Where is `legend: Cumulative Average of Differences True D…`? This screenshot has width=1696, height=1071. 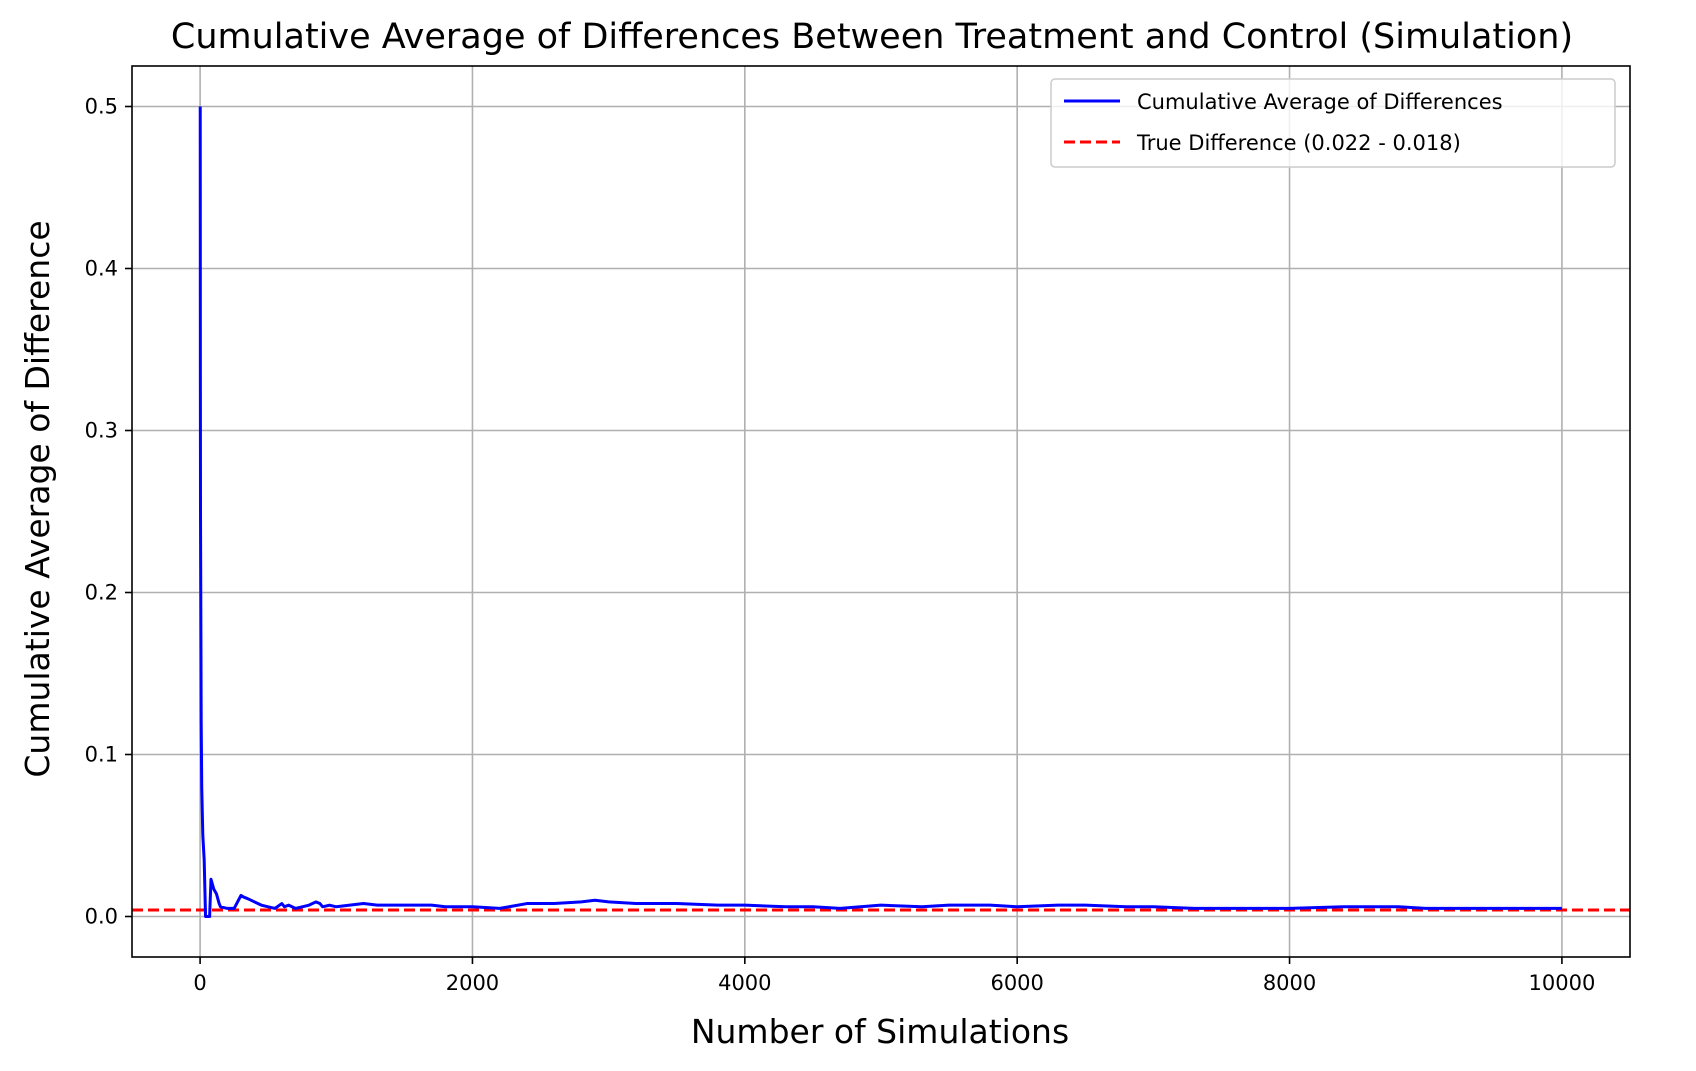
legend: Cumulative Average of Differences True D… is located at coordinates (1333, 123).